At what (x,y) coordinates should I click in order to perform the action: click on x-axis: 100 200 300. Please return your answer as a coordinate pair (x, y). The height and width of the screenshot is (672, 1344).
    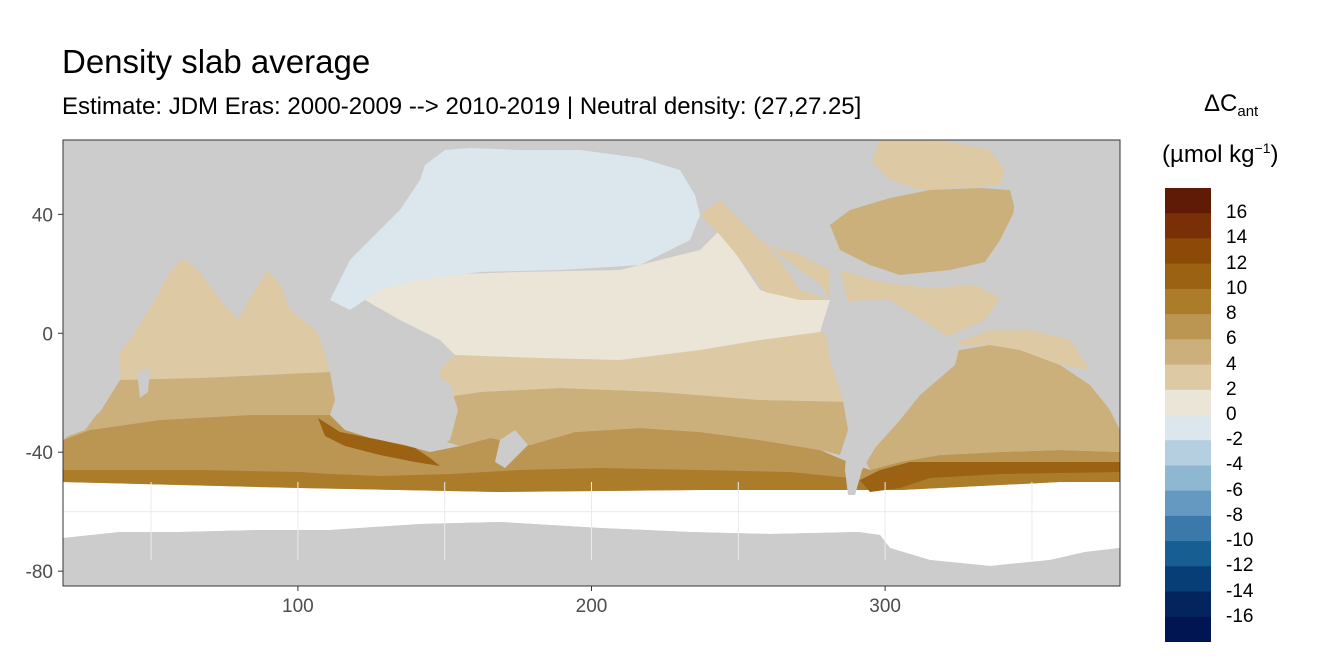
    Looking at the image, I should click on (591, 601).